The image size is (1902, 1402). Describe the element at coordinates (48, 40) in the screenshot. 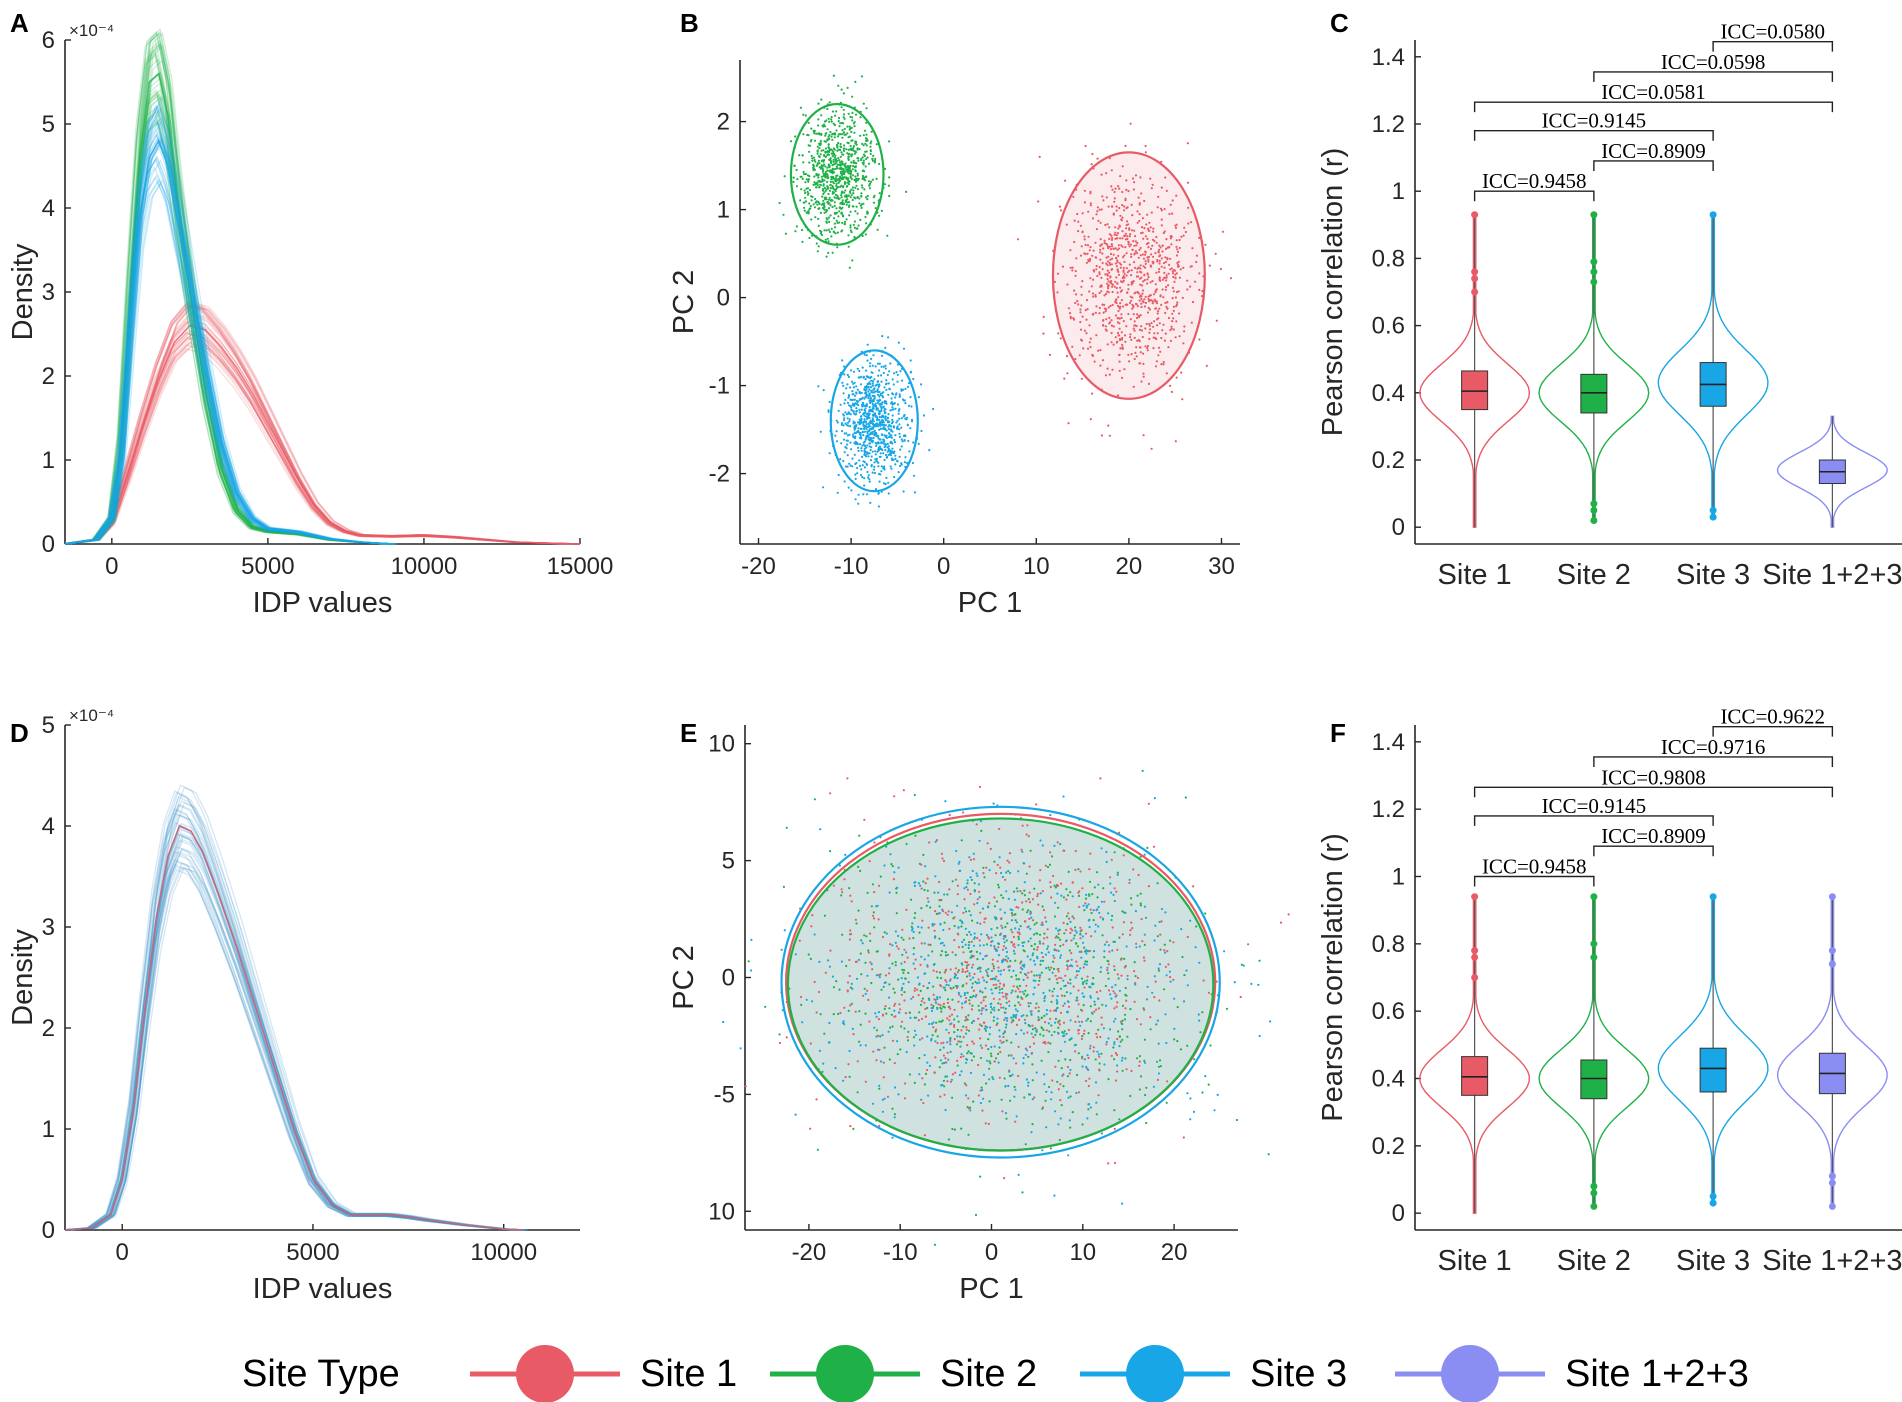

I see `y-tick-label: 6` at that location.